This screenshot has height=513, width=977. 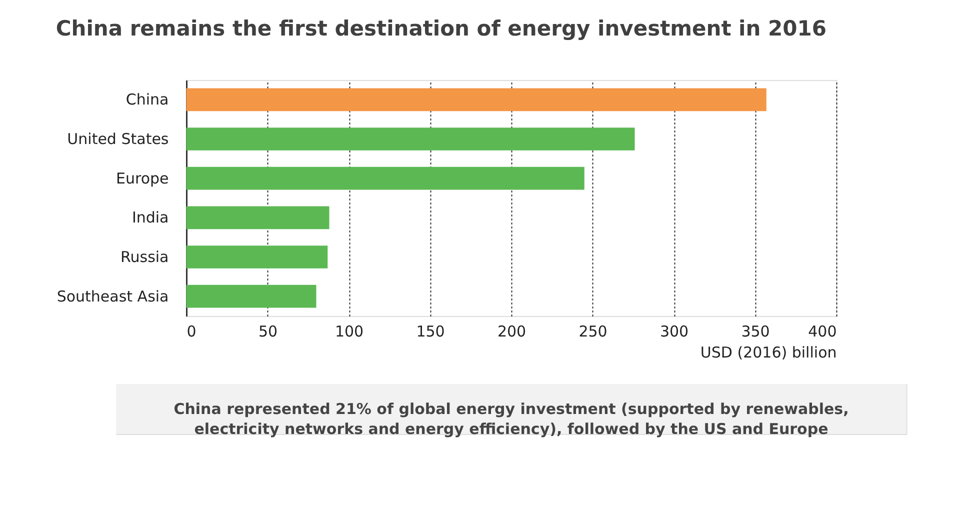 What do you see at coordinates (144, 257) in the screenshot?
I see `y-tick-label: Russia` at bounding box center [144, 257].